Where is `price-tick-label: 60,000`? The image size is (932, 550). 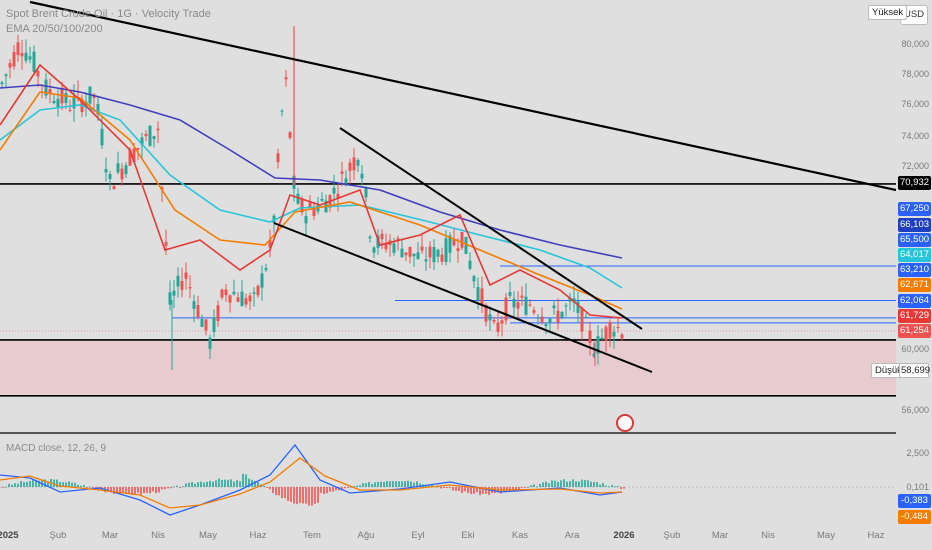
price-tick-label: 60,000 is located at coordinates (915, 349).